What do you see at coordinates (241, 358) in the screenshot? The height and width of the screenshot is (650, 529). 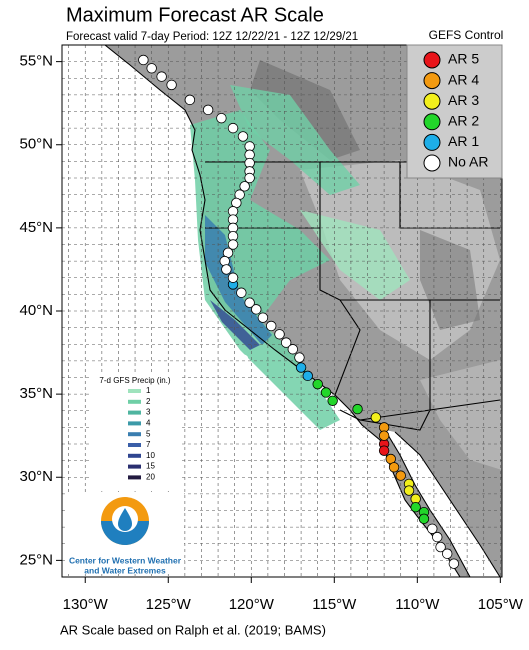 I see `precip-hole` at bounding box center [241, 358].